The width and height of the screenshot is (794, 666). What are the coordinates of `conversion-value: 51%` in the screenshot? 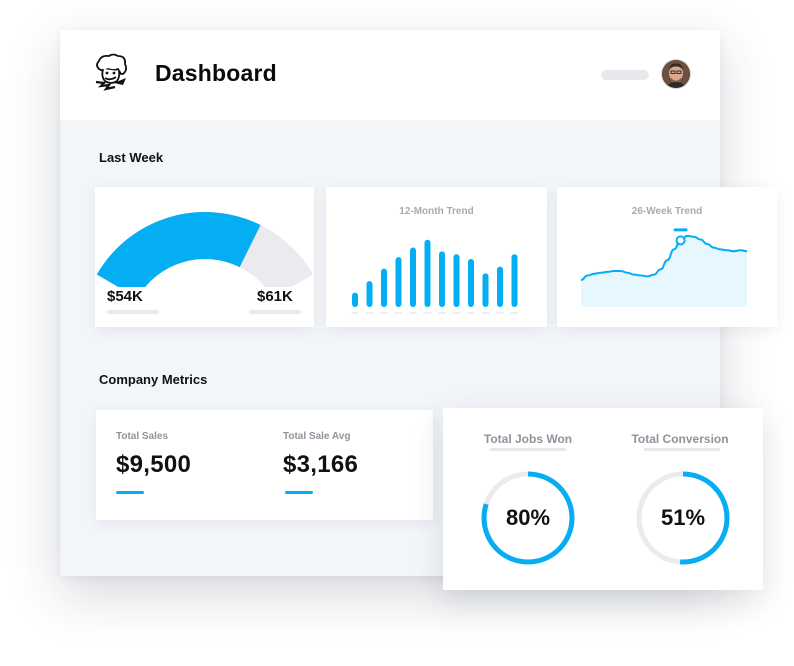 It's located at (683, 517).